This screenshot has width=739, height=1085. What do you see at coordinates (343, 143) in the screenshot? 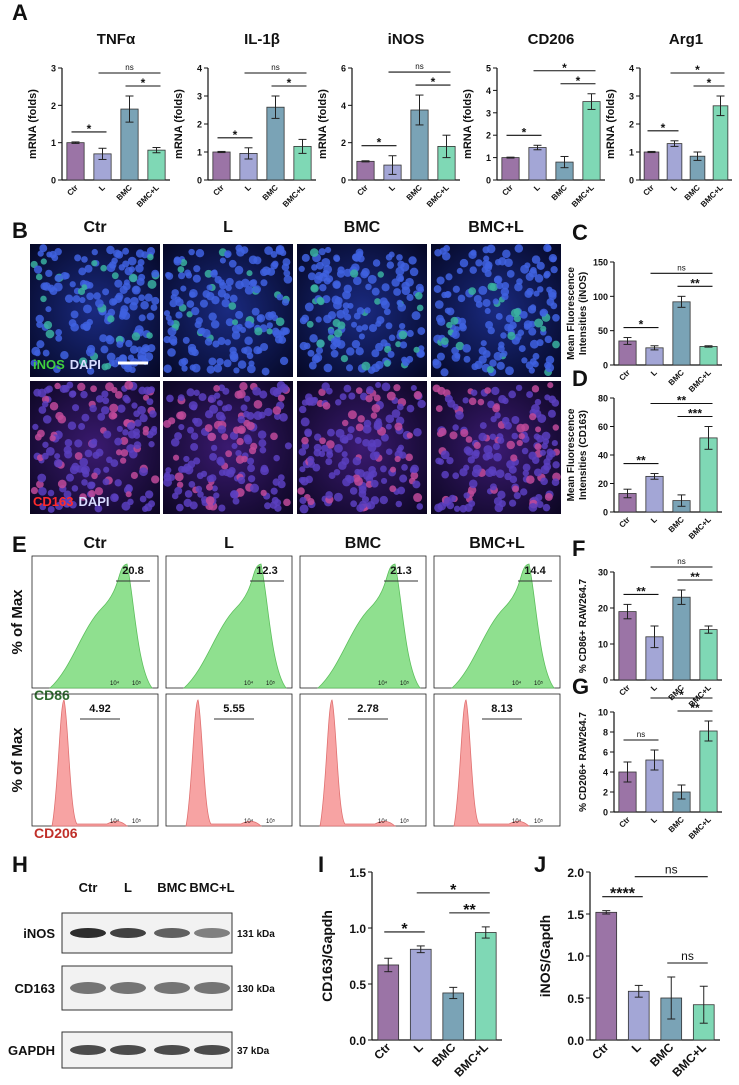
I see `y-tick-label: 2` at bounding box center [343, 143].